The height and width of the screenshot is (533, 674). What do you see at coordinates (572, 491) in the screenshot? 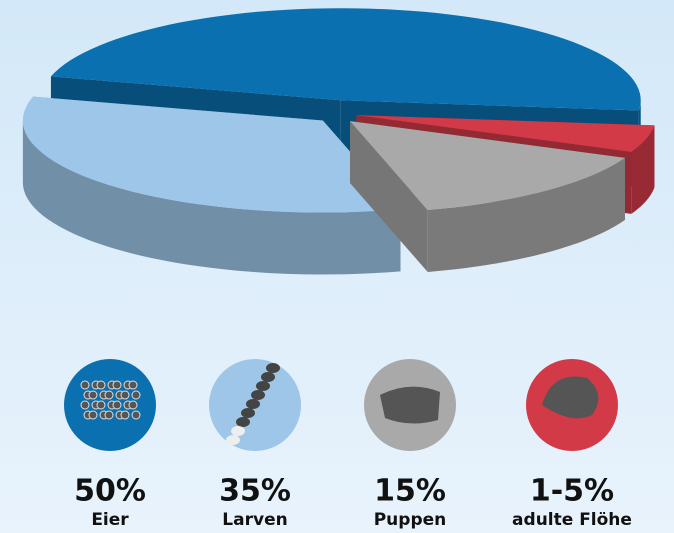
I see `value-label: 1-5%` at bounding box center [572, 491].